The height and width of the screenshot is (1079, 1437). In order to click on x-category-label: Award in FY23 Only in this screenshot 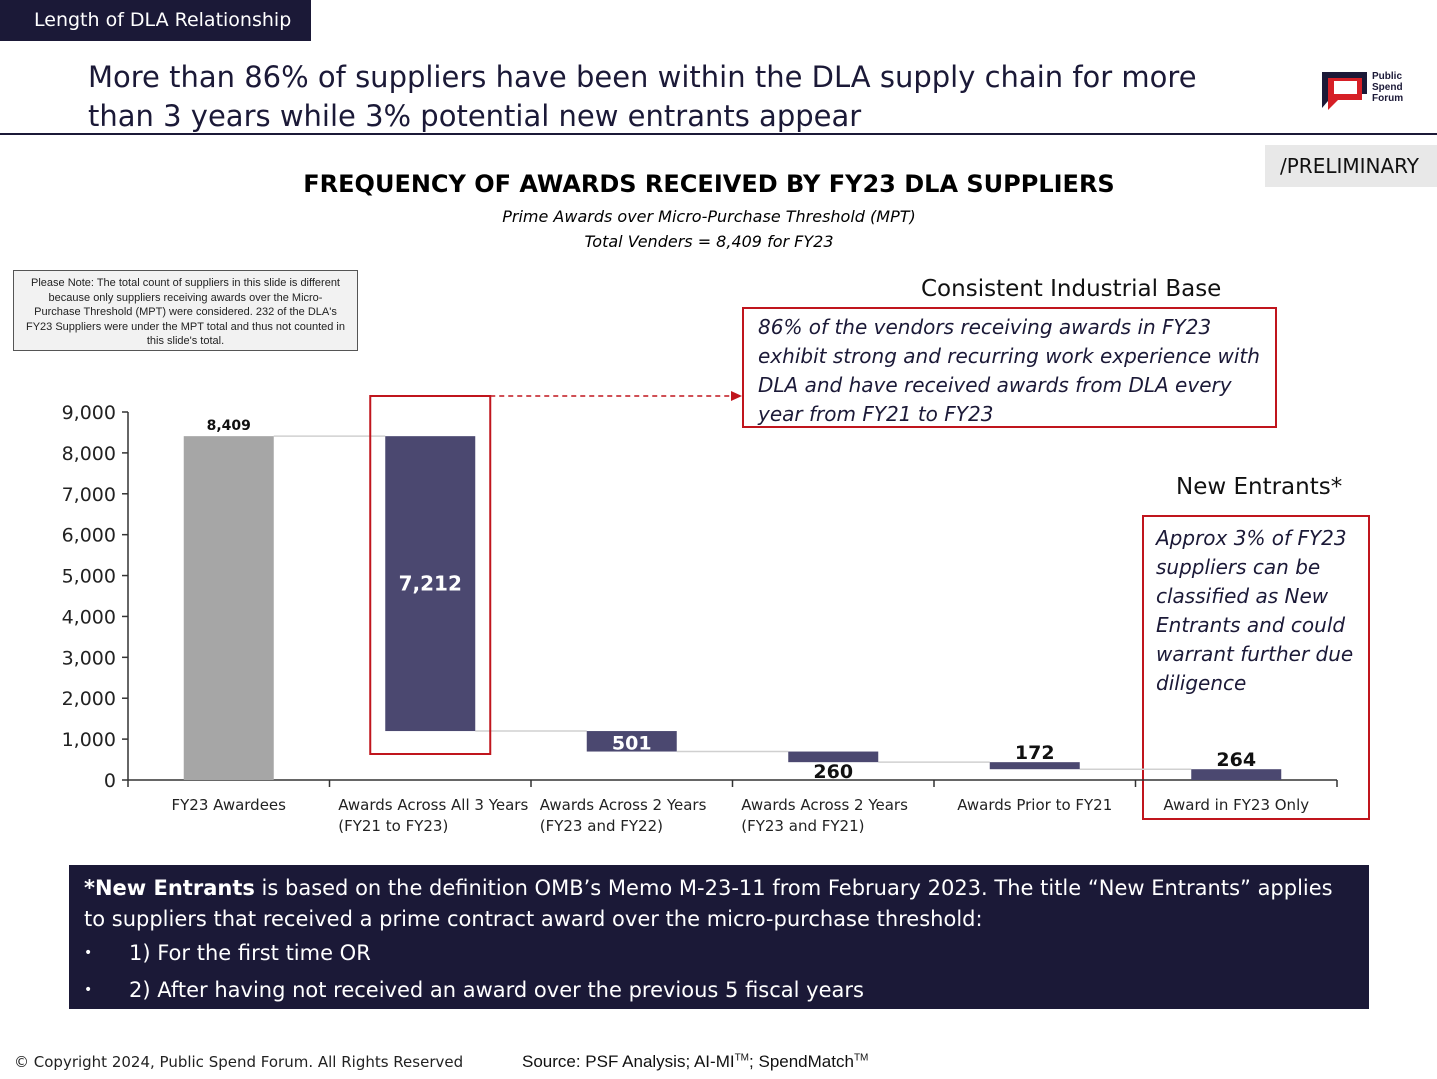, I will do `click(1236, 805)`.